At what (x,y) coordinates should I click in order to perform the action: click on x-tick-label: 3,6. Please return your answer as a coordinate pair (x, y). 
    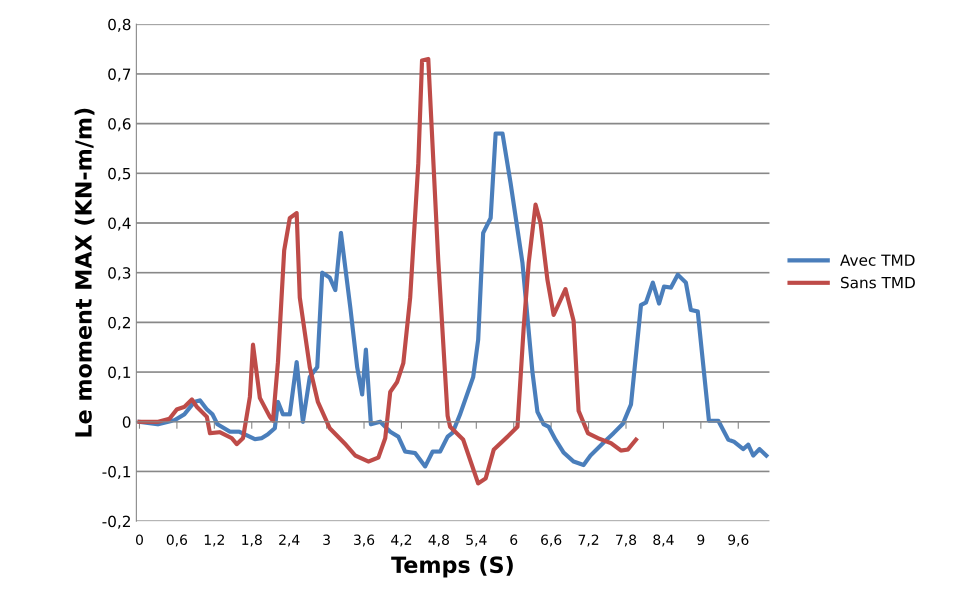
    Looking at the image, I should click on (364, 540).